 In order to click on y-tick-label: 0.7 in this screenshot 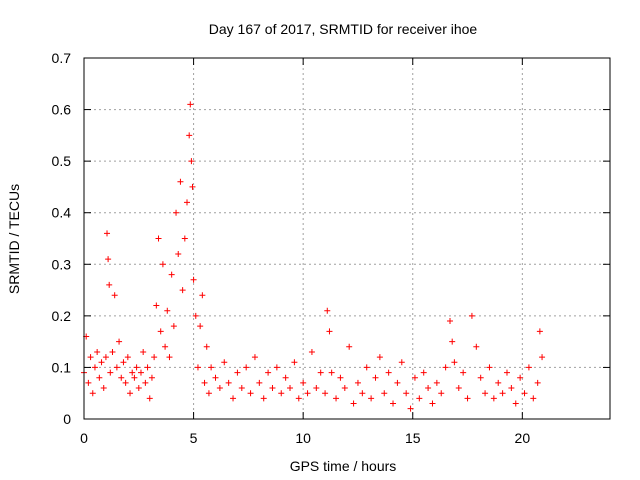, I will do `click(62, 58)`.